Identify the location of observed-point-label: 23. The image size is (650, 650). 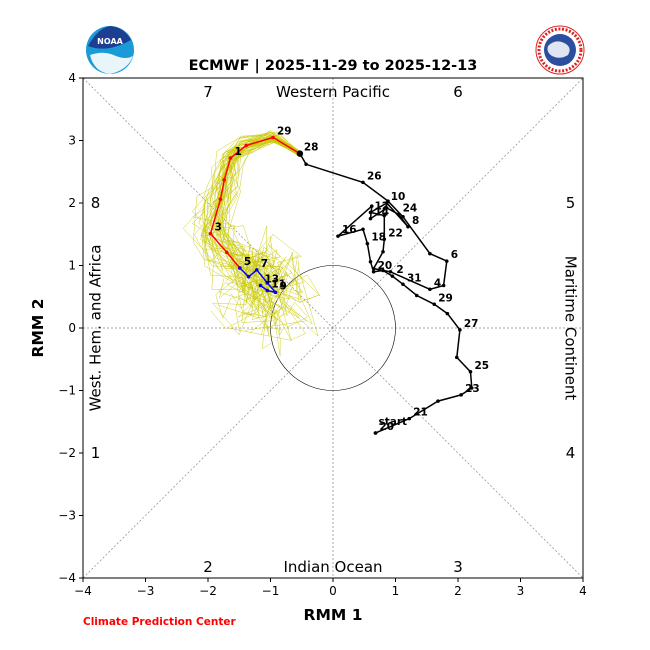
(472, 389).